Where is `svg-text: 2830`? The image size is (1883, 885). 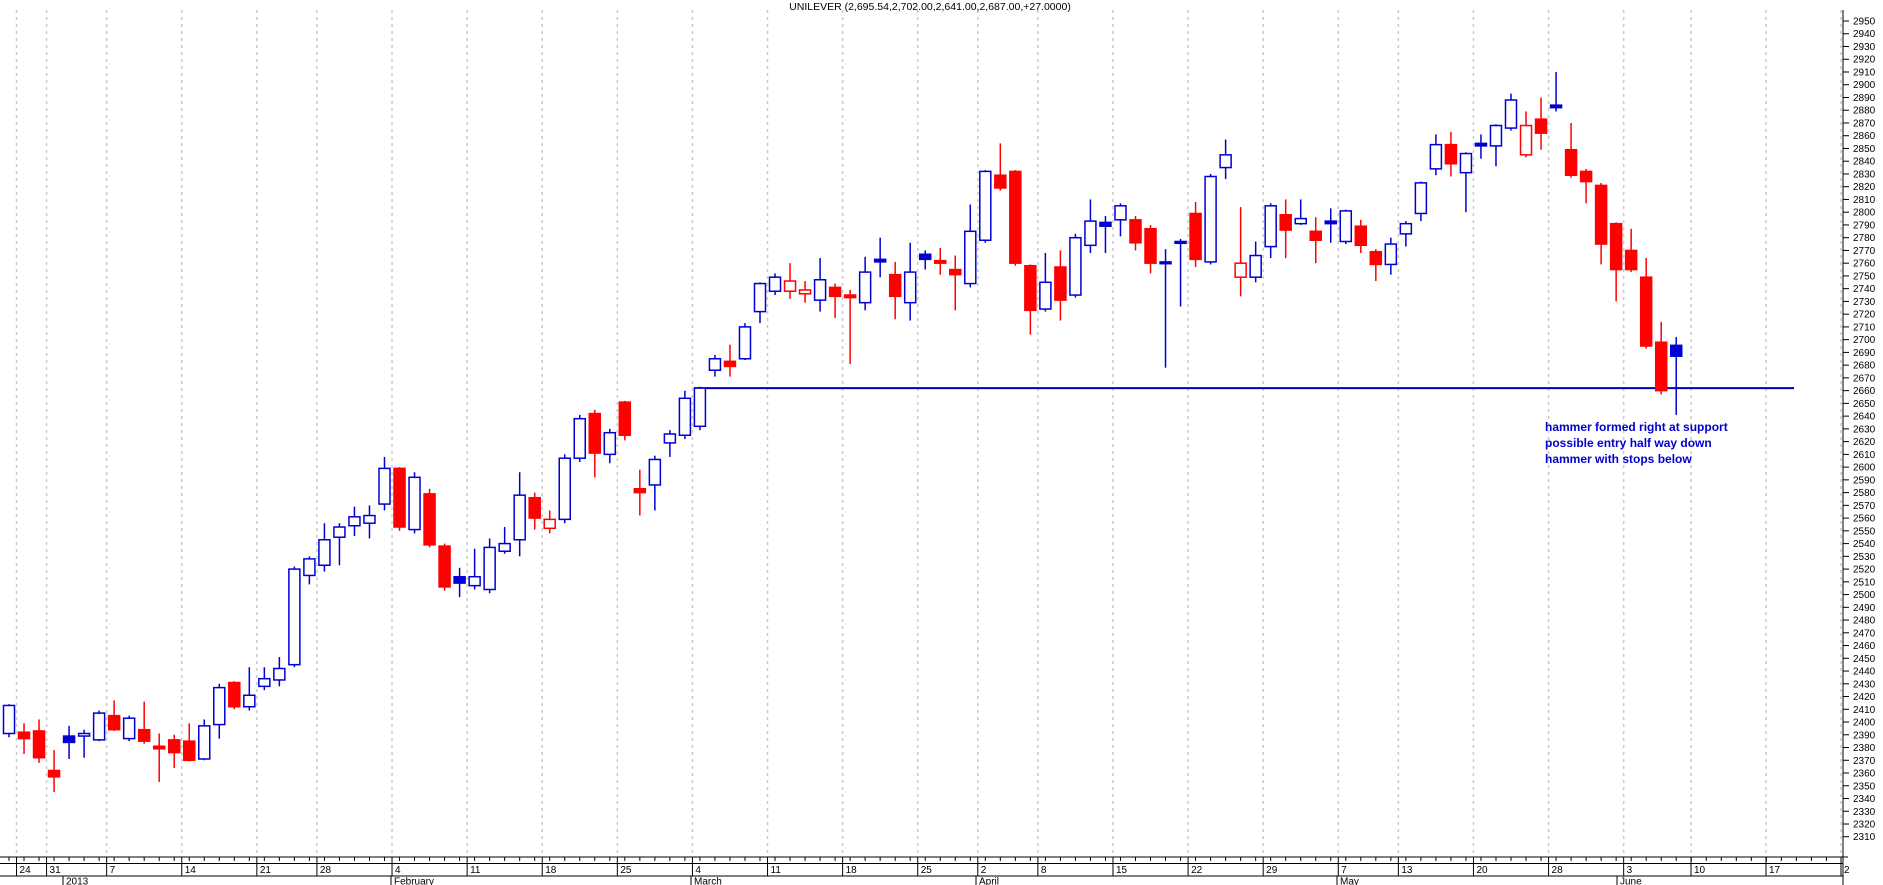
svg-text: 2830 is located at coordinates (1864, 174).